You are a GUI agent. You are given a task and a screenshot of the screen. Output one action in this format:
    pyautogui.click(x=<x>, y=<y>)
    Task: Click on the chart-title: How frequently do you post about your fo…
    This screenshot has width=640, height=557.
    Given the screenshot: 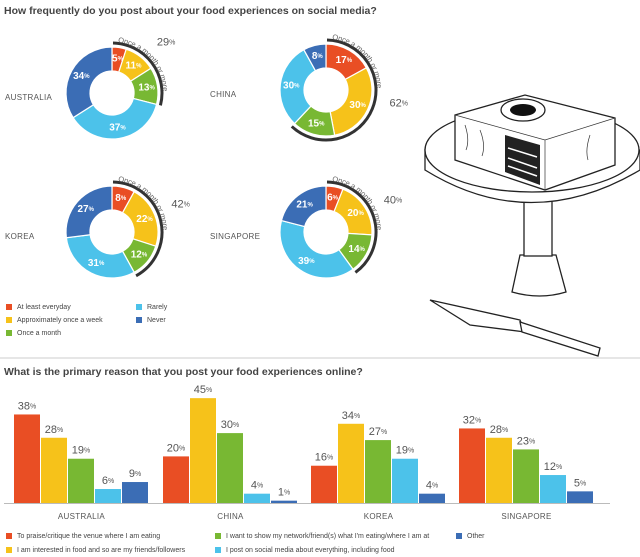 What is the action you would take?
    pyautogui.click(x=190, y=11)
    